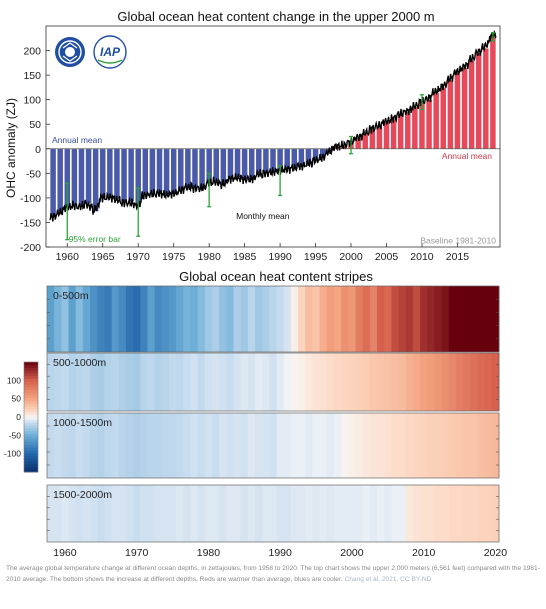 This screenshot has height=609, width=546. What do you see at coordinates (474, 319) in the screenshot?
I see `stripe-0-500m-2017` at bounding box center [474, 319].